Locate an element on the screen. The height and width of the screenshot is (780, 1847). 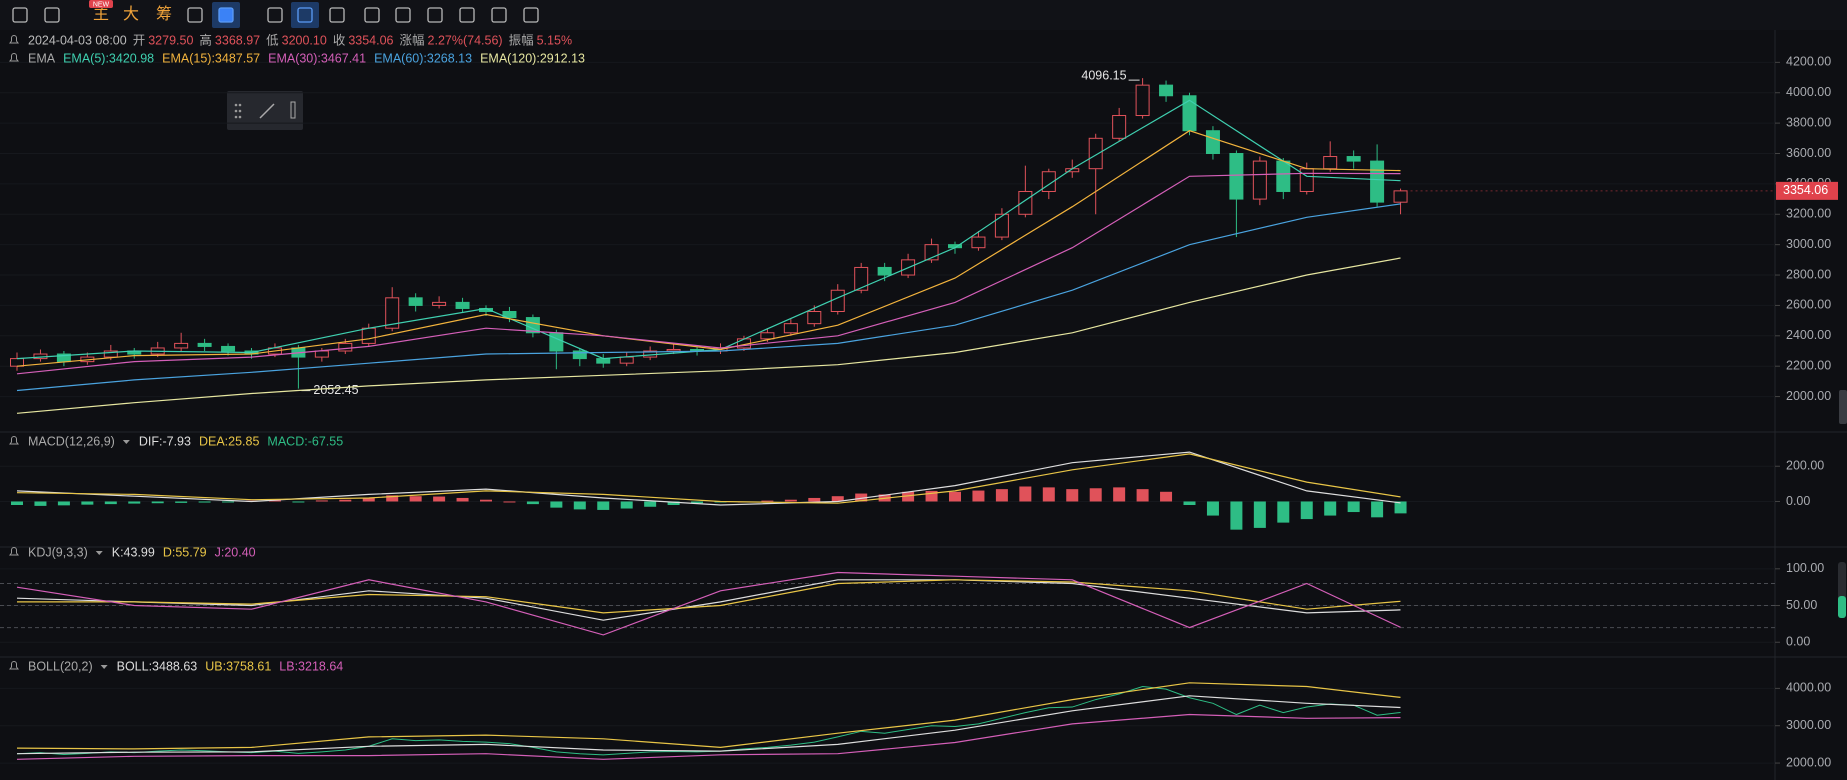
y-tick-label: 3800.00 is located at coordinates (1808, 122).